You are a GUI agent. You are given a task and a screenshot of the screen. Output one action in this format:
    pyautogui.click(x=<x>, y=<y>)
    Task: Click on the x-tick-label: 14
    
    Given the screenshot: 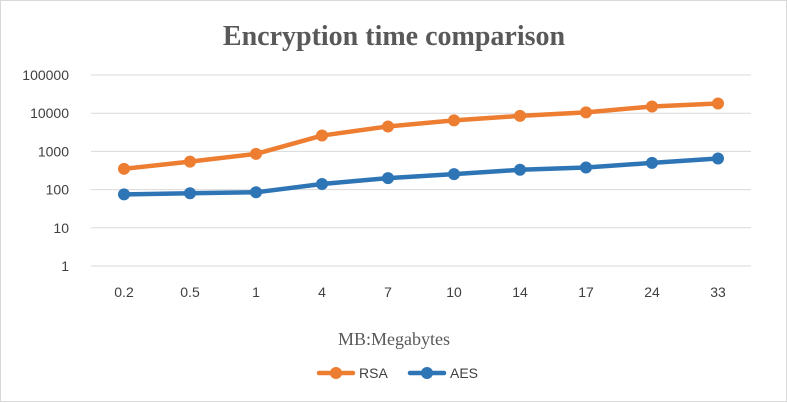 What is the action you would take?
    pyautogui.click(x=520, y=292)
    